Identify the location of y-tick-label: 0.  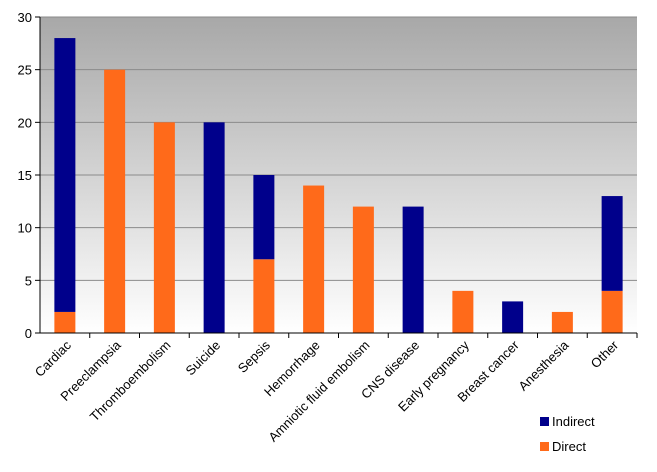
(28, 333).